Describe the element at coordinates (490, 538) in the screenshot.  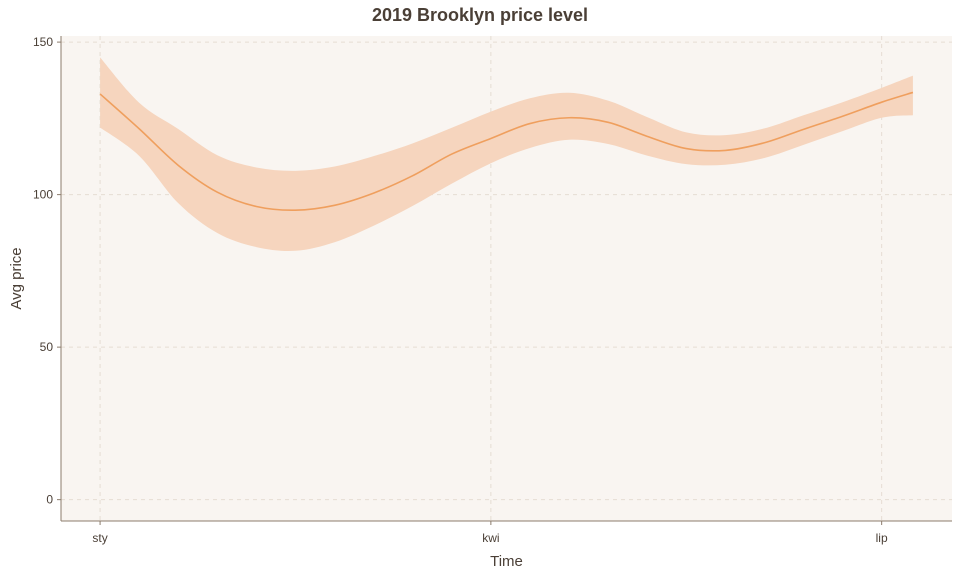
I see `x-tick-label: kwi` at that location.